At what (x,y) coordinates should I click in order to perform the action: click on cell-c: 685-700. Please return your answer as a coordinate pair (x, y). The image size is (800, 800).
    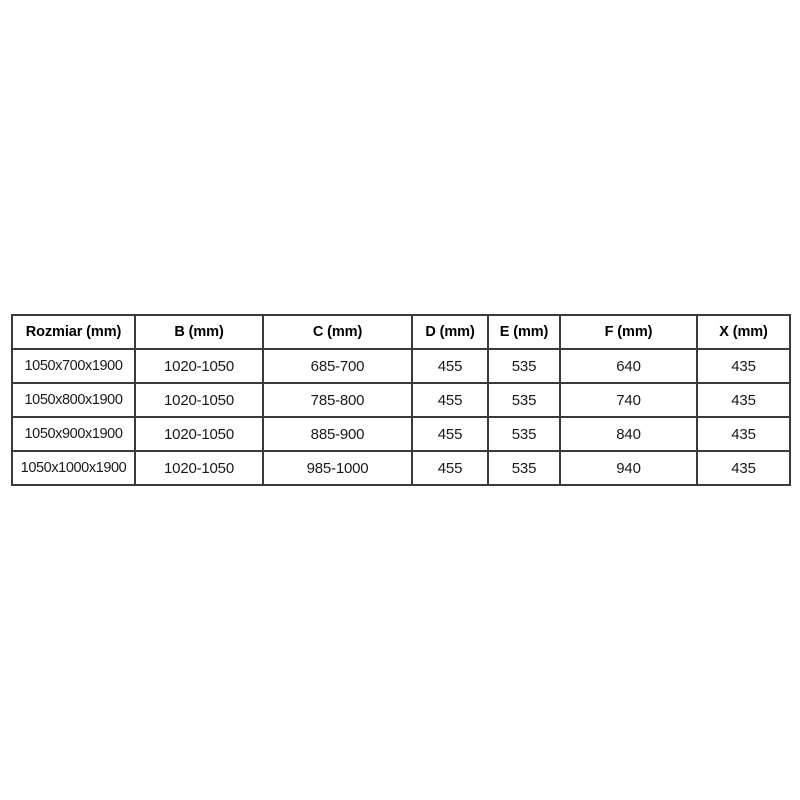
    Looking at the image, I should click on (337, 366).